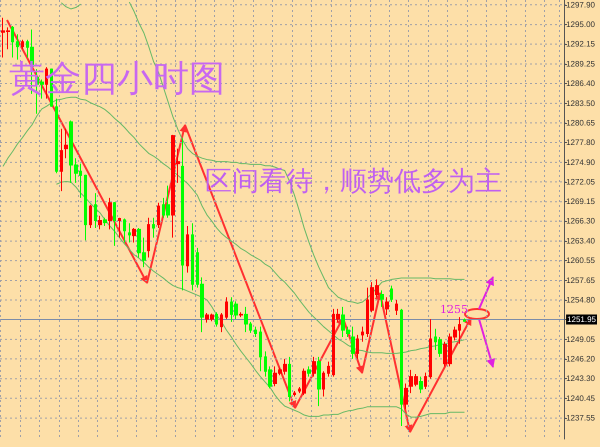  I want to click on y-tick-label: 1237.55, so click(581, 418).